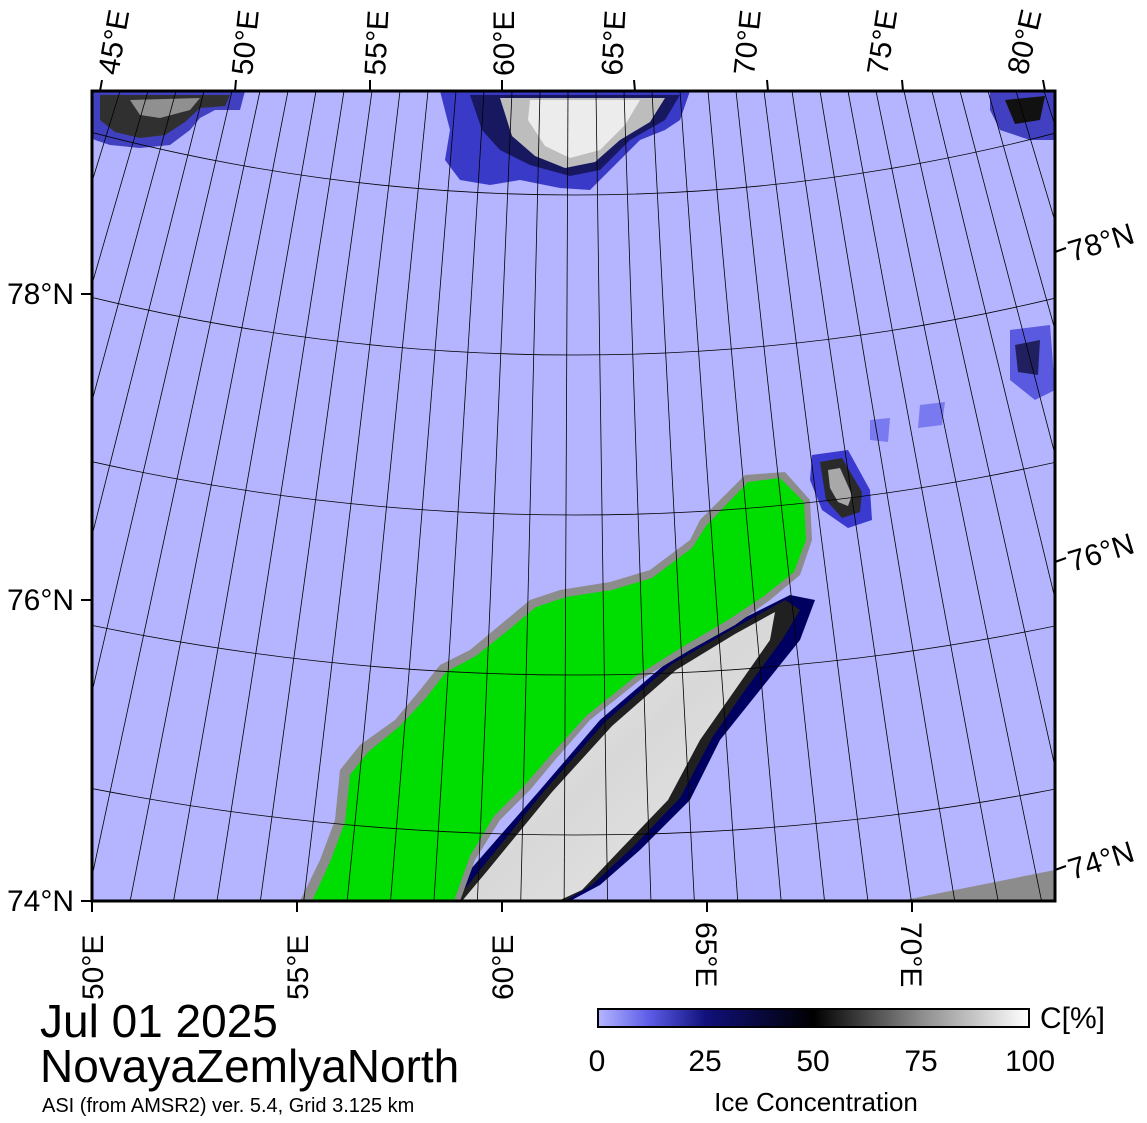 This screenshot has width=1147, height=1123. I want to click on left-lat-label: 78°N, so click(40, 294).